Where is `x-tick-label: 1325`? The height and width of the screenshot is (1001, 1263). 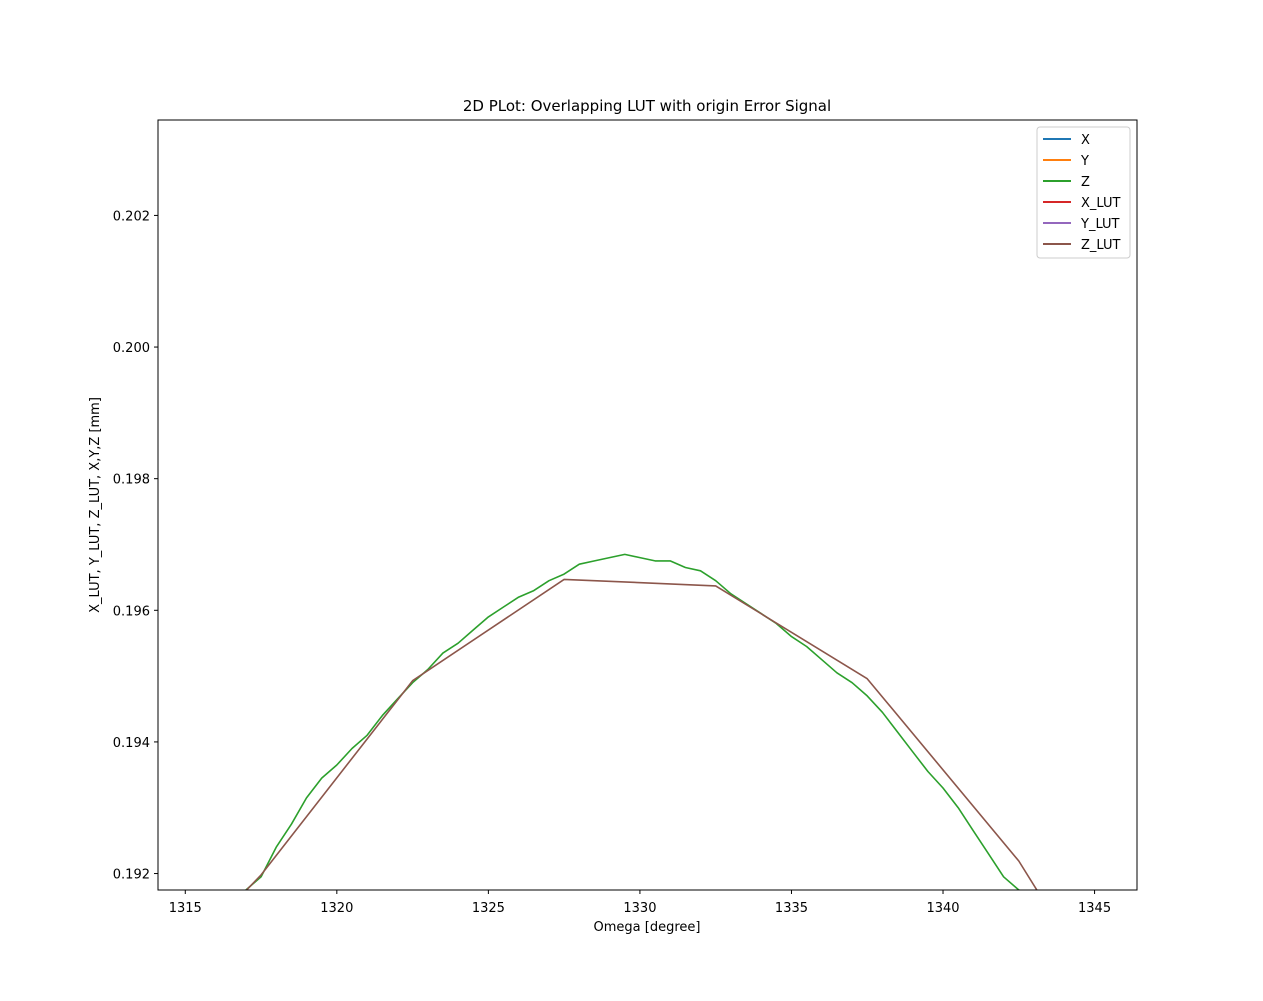 x-tick-label: 1325 is located at coordinates (488, 908).